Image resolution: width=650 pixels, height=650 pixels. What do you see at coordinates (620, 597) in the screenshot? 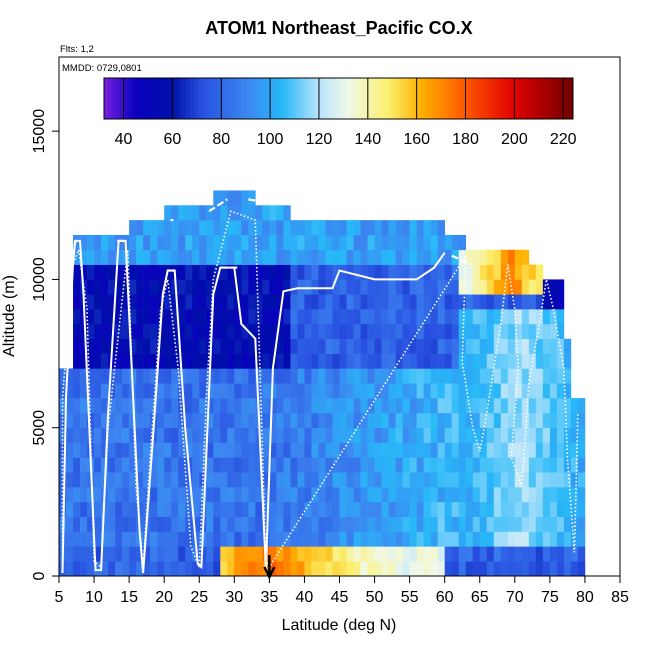
I see `x-tick-label: 85` at bounding box center [620, 597].